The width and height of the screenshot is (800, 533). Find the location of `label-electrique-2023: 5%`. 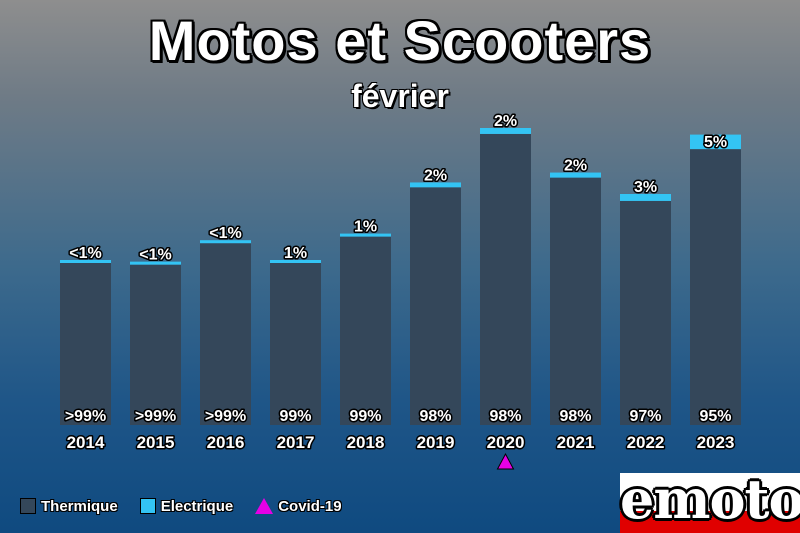

label-electrique-2023: 5% is located at coordinates (715, 142).